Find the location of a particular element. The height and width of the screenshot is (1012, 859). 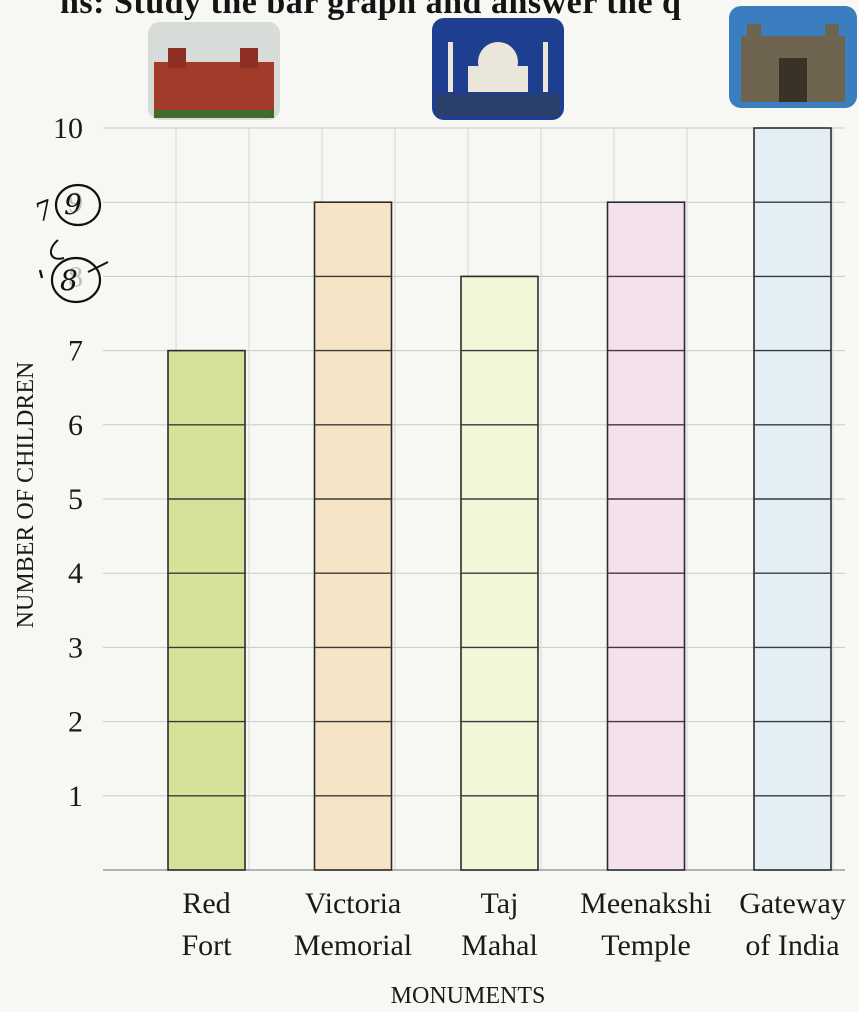

x-axis-title: MONUMENTS is located at coordinates (468, 996).